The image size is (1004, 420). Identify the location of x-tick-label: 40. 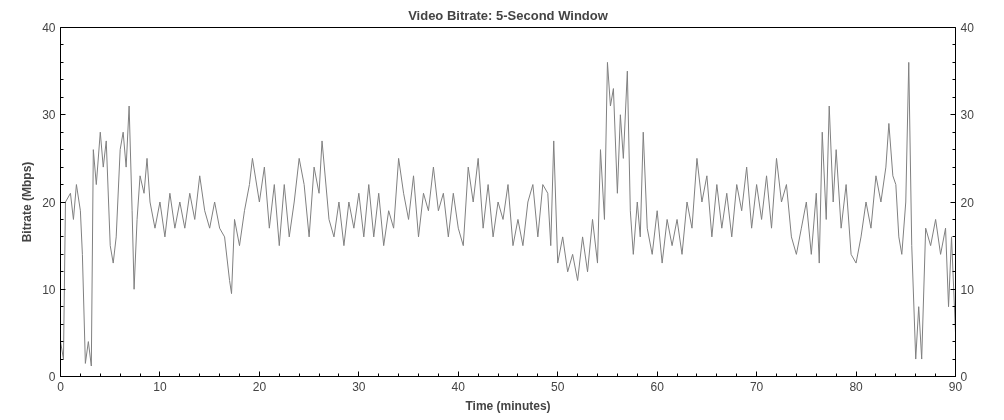
(458, 386).